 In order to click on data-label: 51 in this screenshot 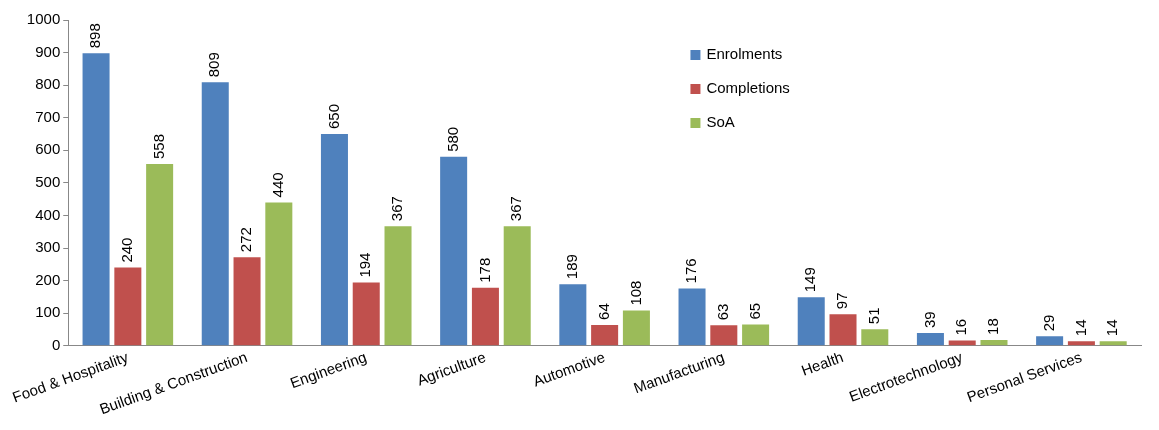, I will do `click(873, 316)`.